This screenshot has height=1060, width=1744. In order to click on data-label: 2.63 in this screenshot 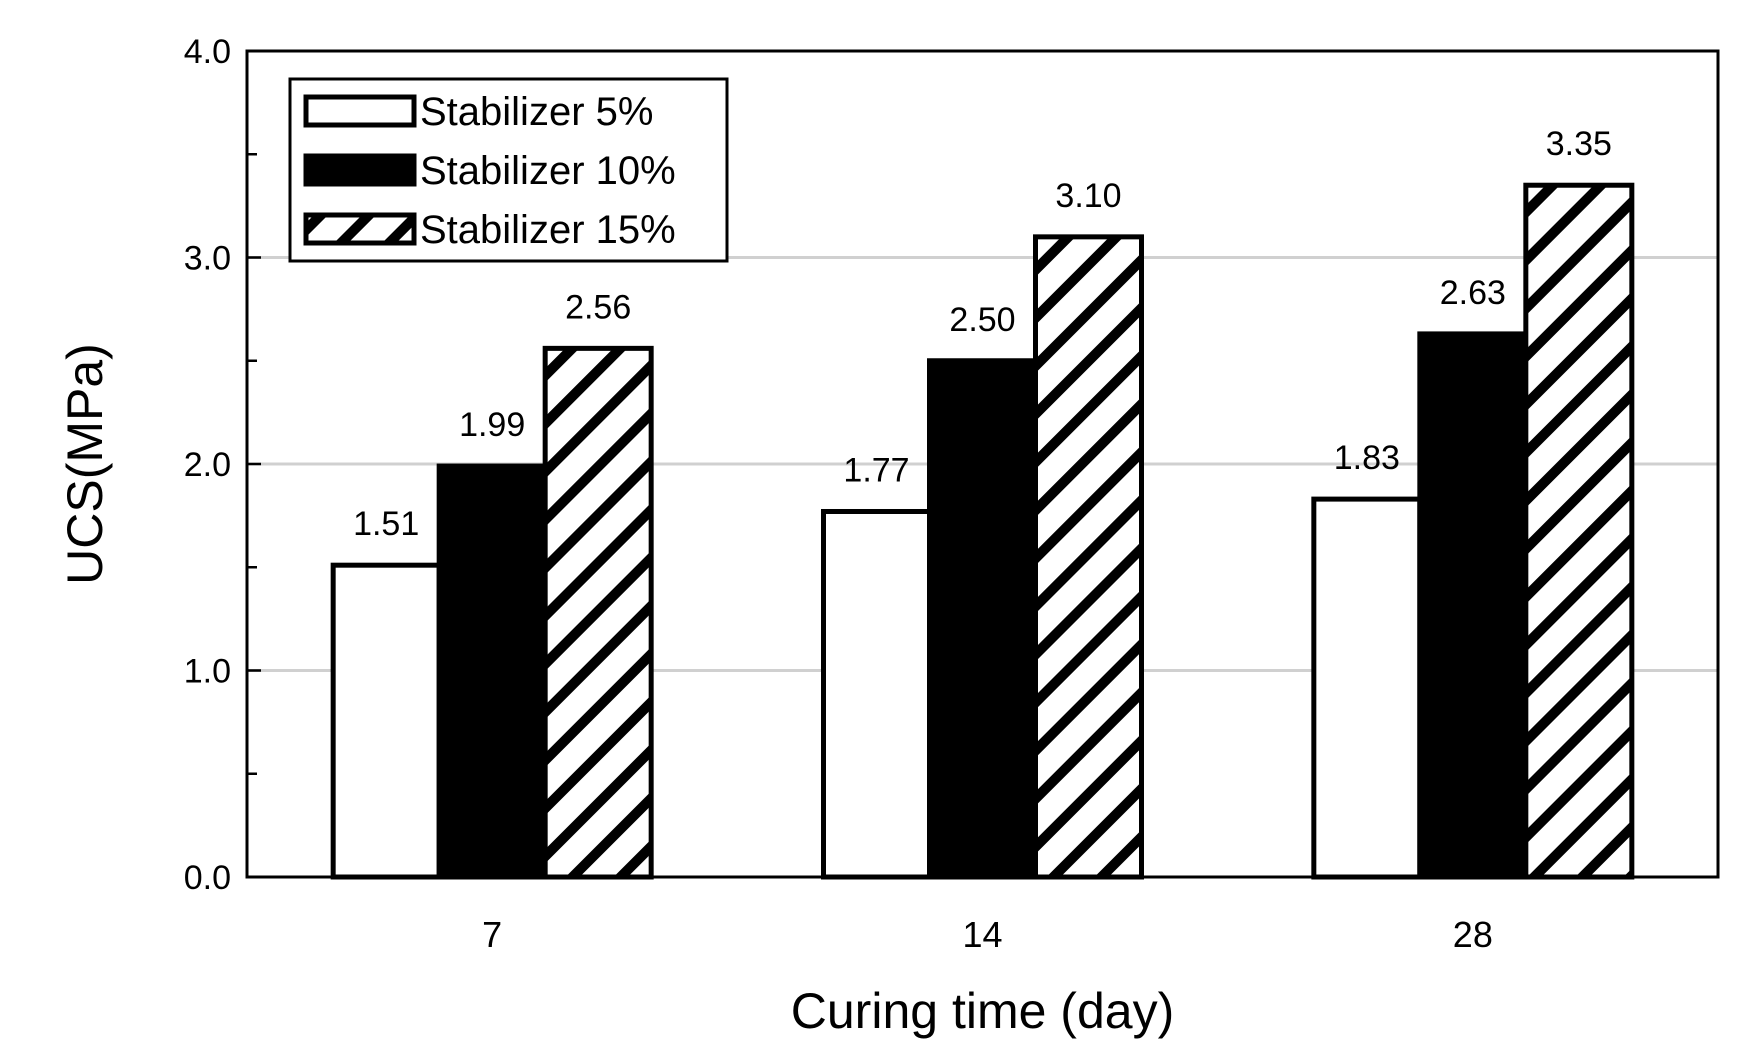, I will do `click(1473, 293)`.